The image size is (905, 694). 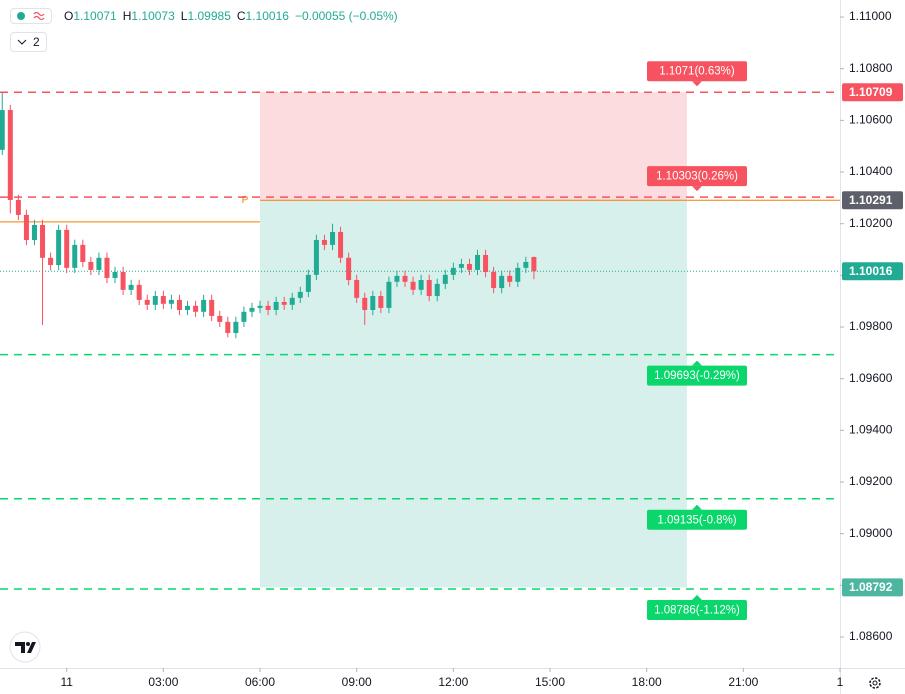 I want to click on x-tick-label: 1, so click(x=840, y=682).